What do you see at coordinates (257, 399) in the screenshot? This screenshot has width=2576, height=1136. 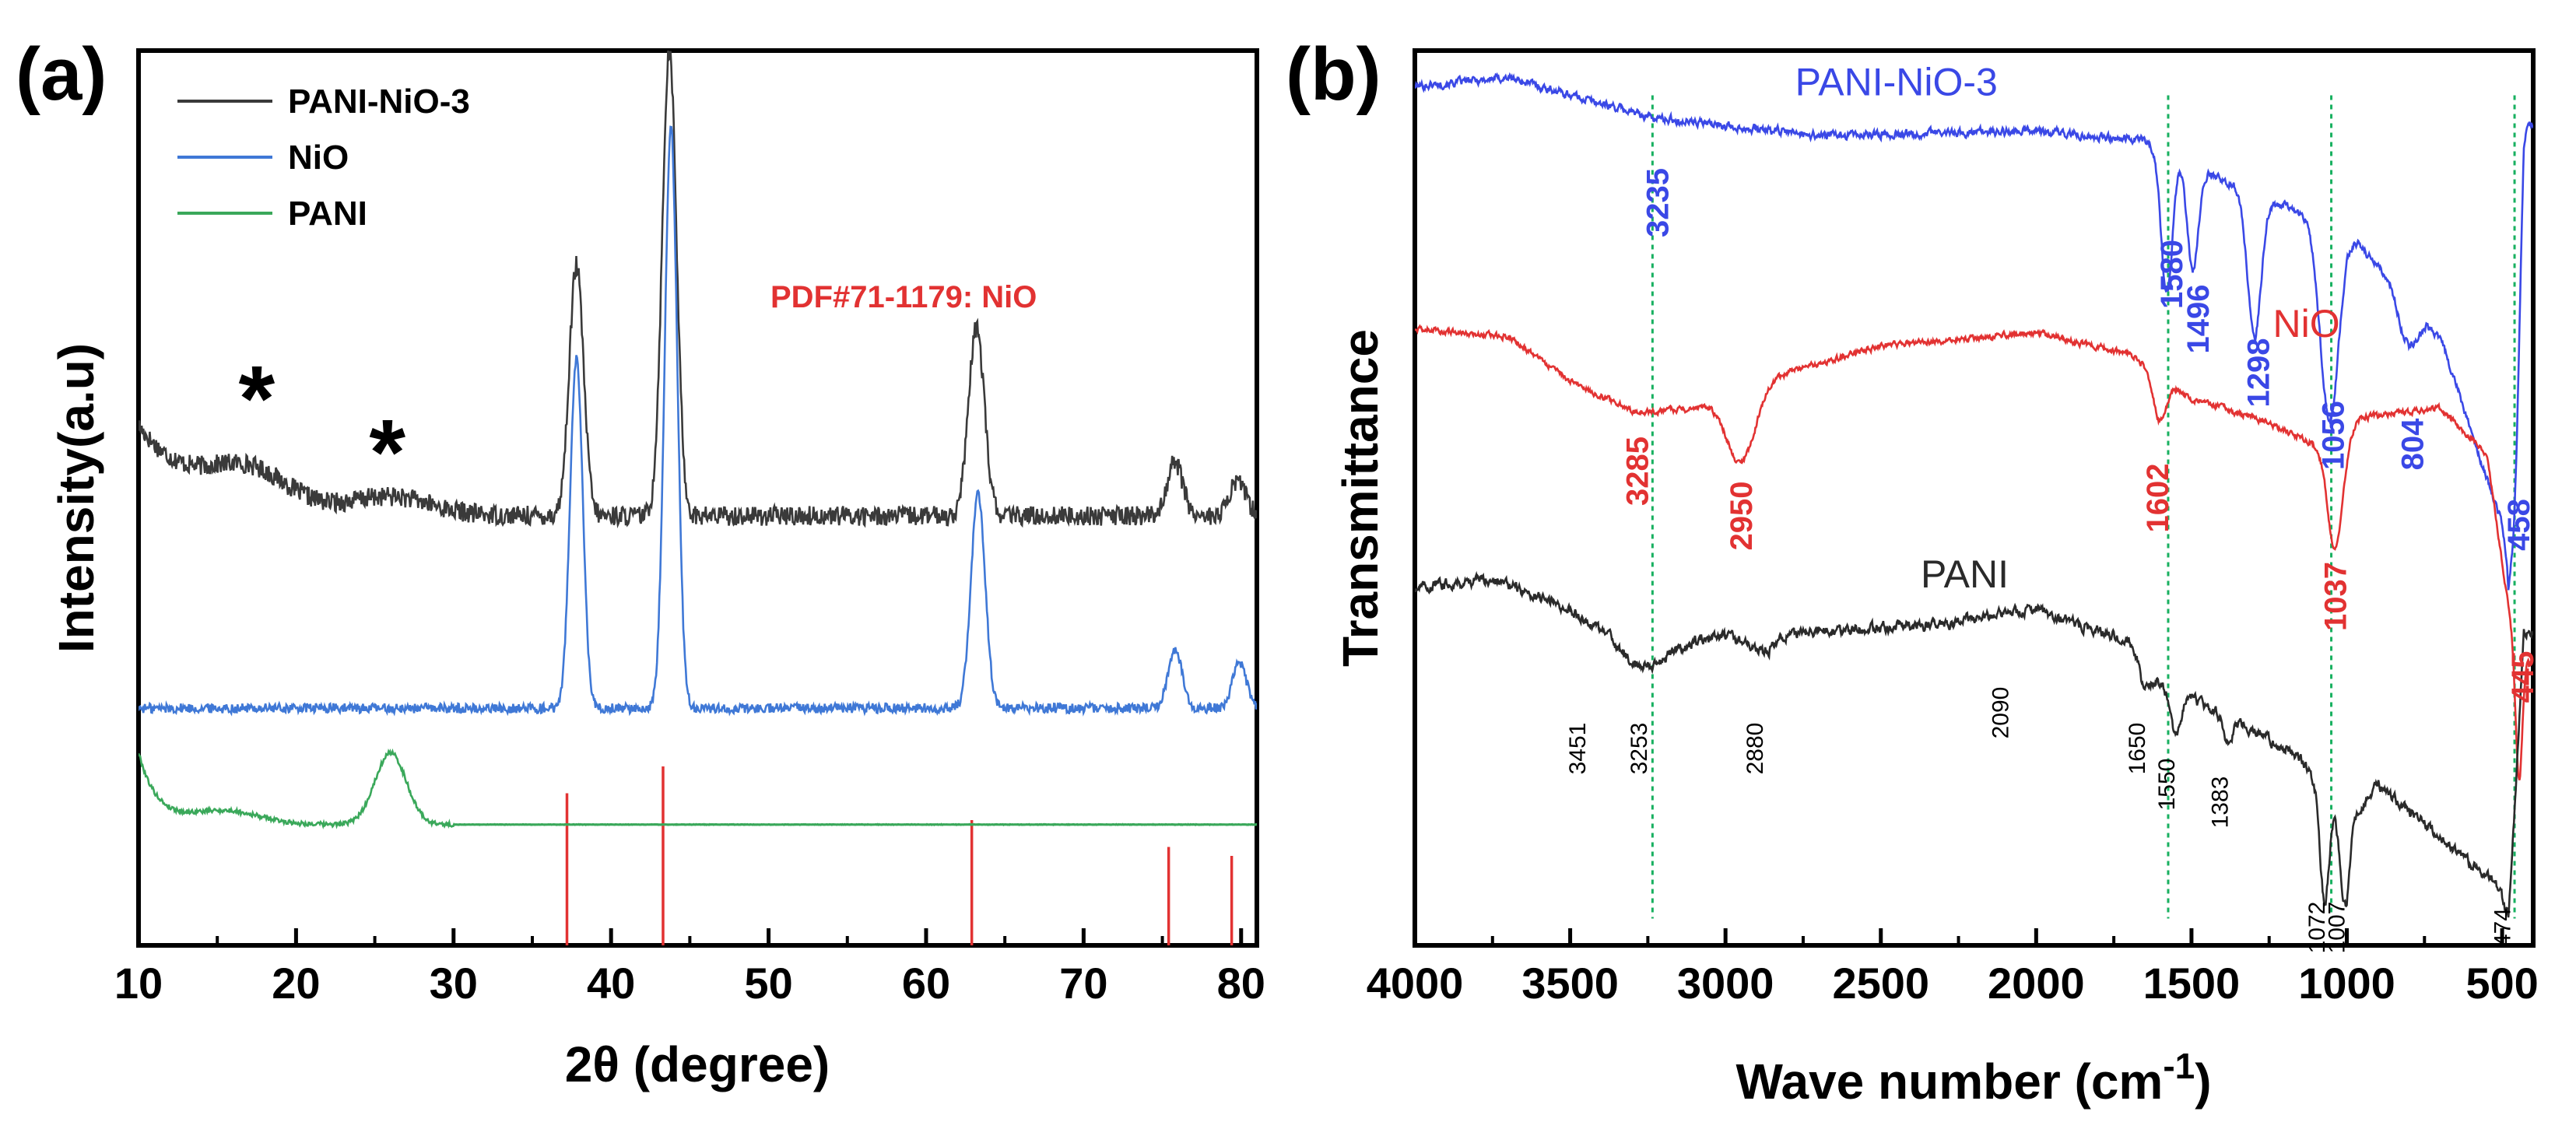 I see `star-marker-1: *` at bounding box center [257, 399].